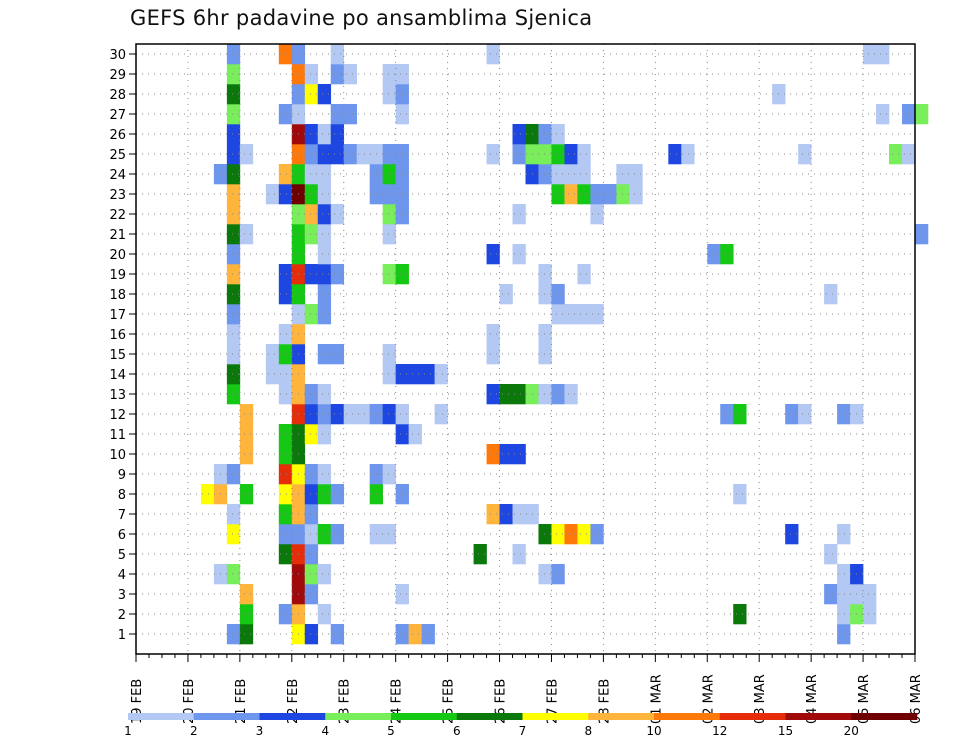 Image resolution: width=960 pixels, height=742 pixels. Describe the element at coordinates (553, 701) in the screenshot. I see `x-tick-label: 27 FEB` at that location.